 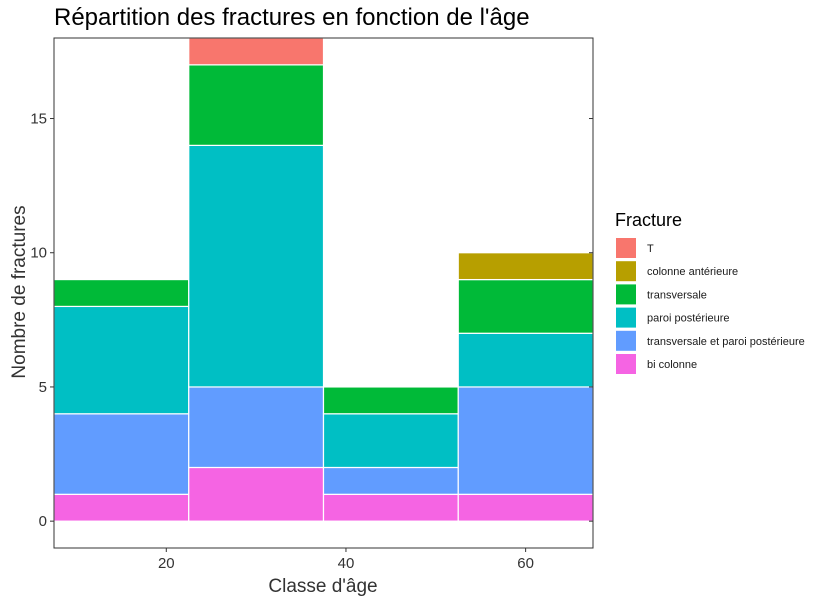 What do you see at coordinates (43, 387) in the screenshot?
I see `y-tick-label: 5` at bounding box center [43, 387].